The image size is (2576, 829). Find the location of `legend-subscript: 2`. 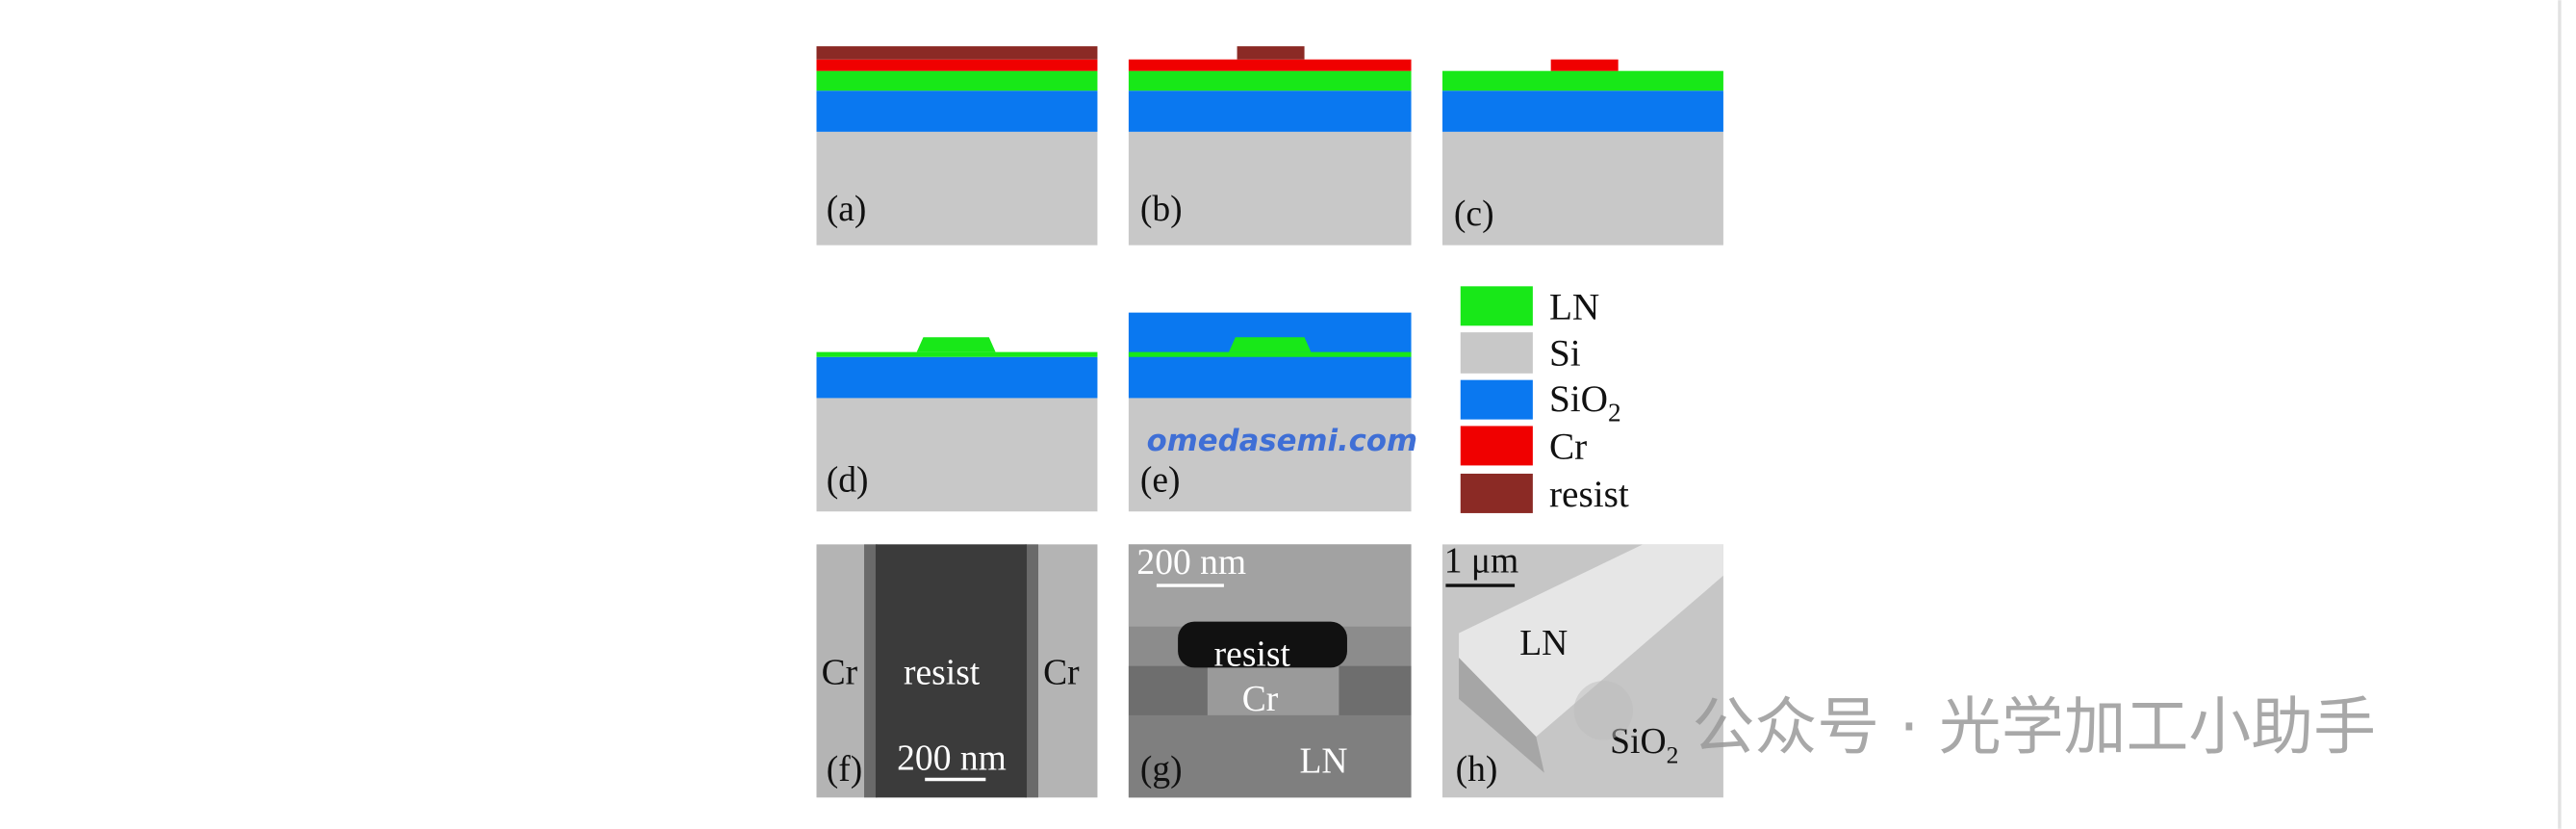

legend-subscript: 2 is located at coordinates (1614, 412).